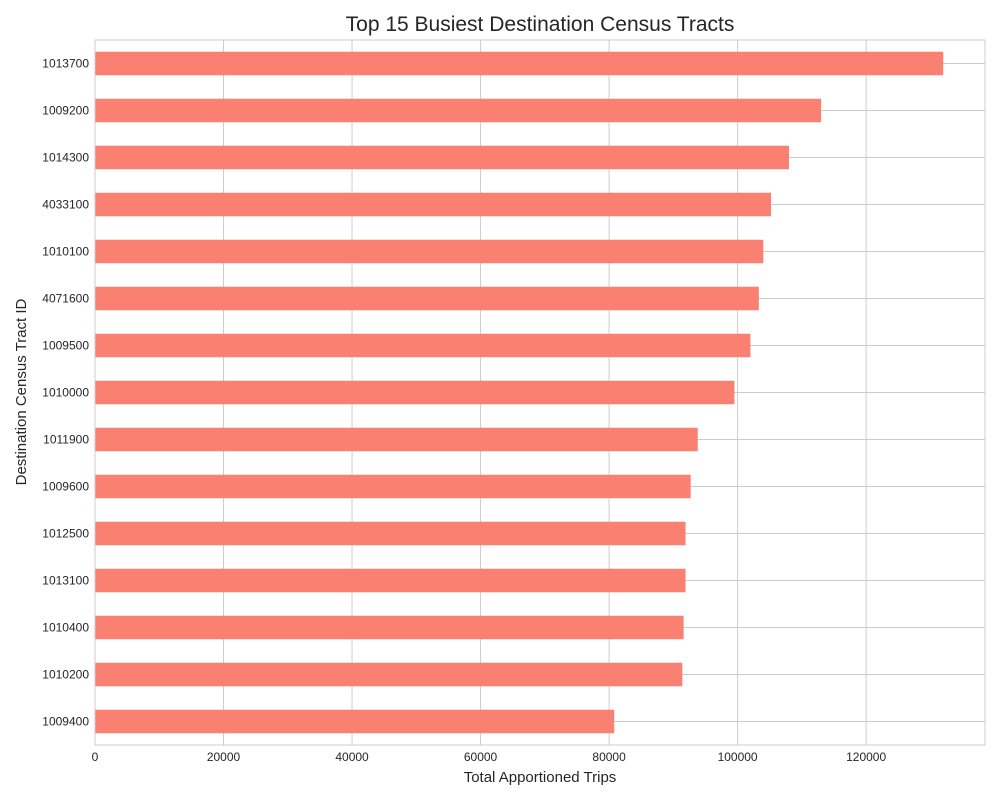 The image size is (1000, 800). I want to click on y-tick-label: 1010400, so click(65, 628).